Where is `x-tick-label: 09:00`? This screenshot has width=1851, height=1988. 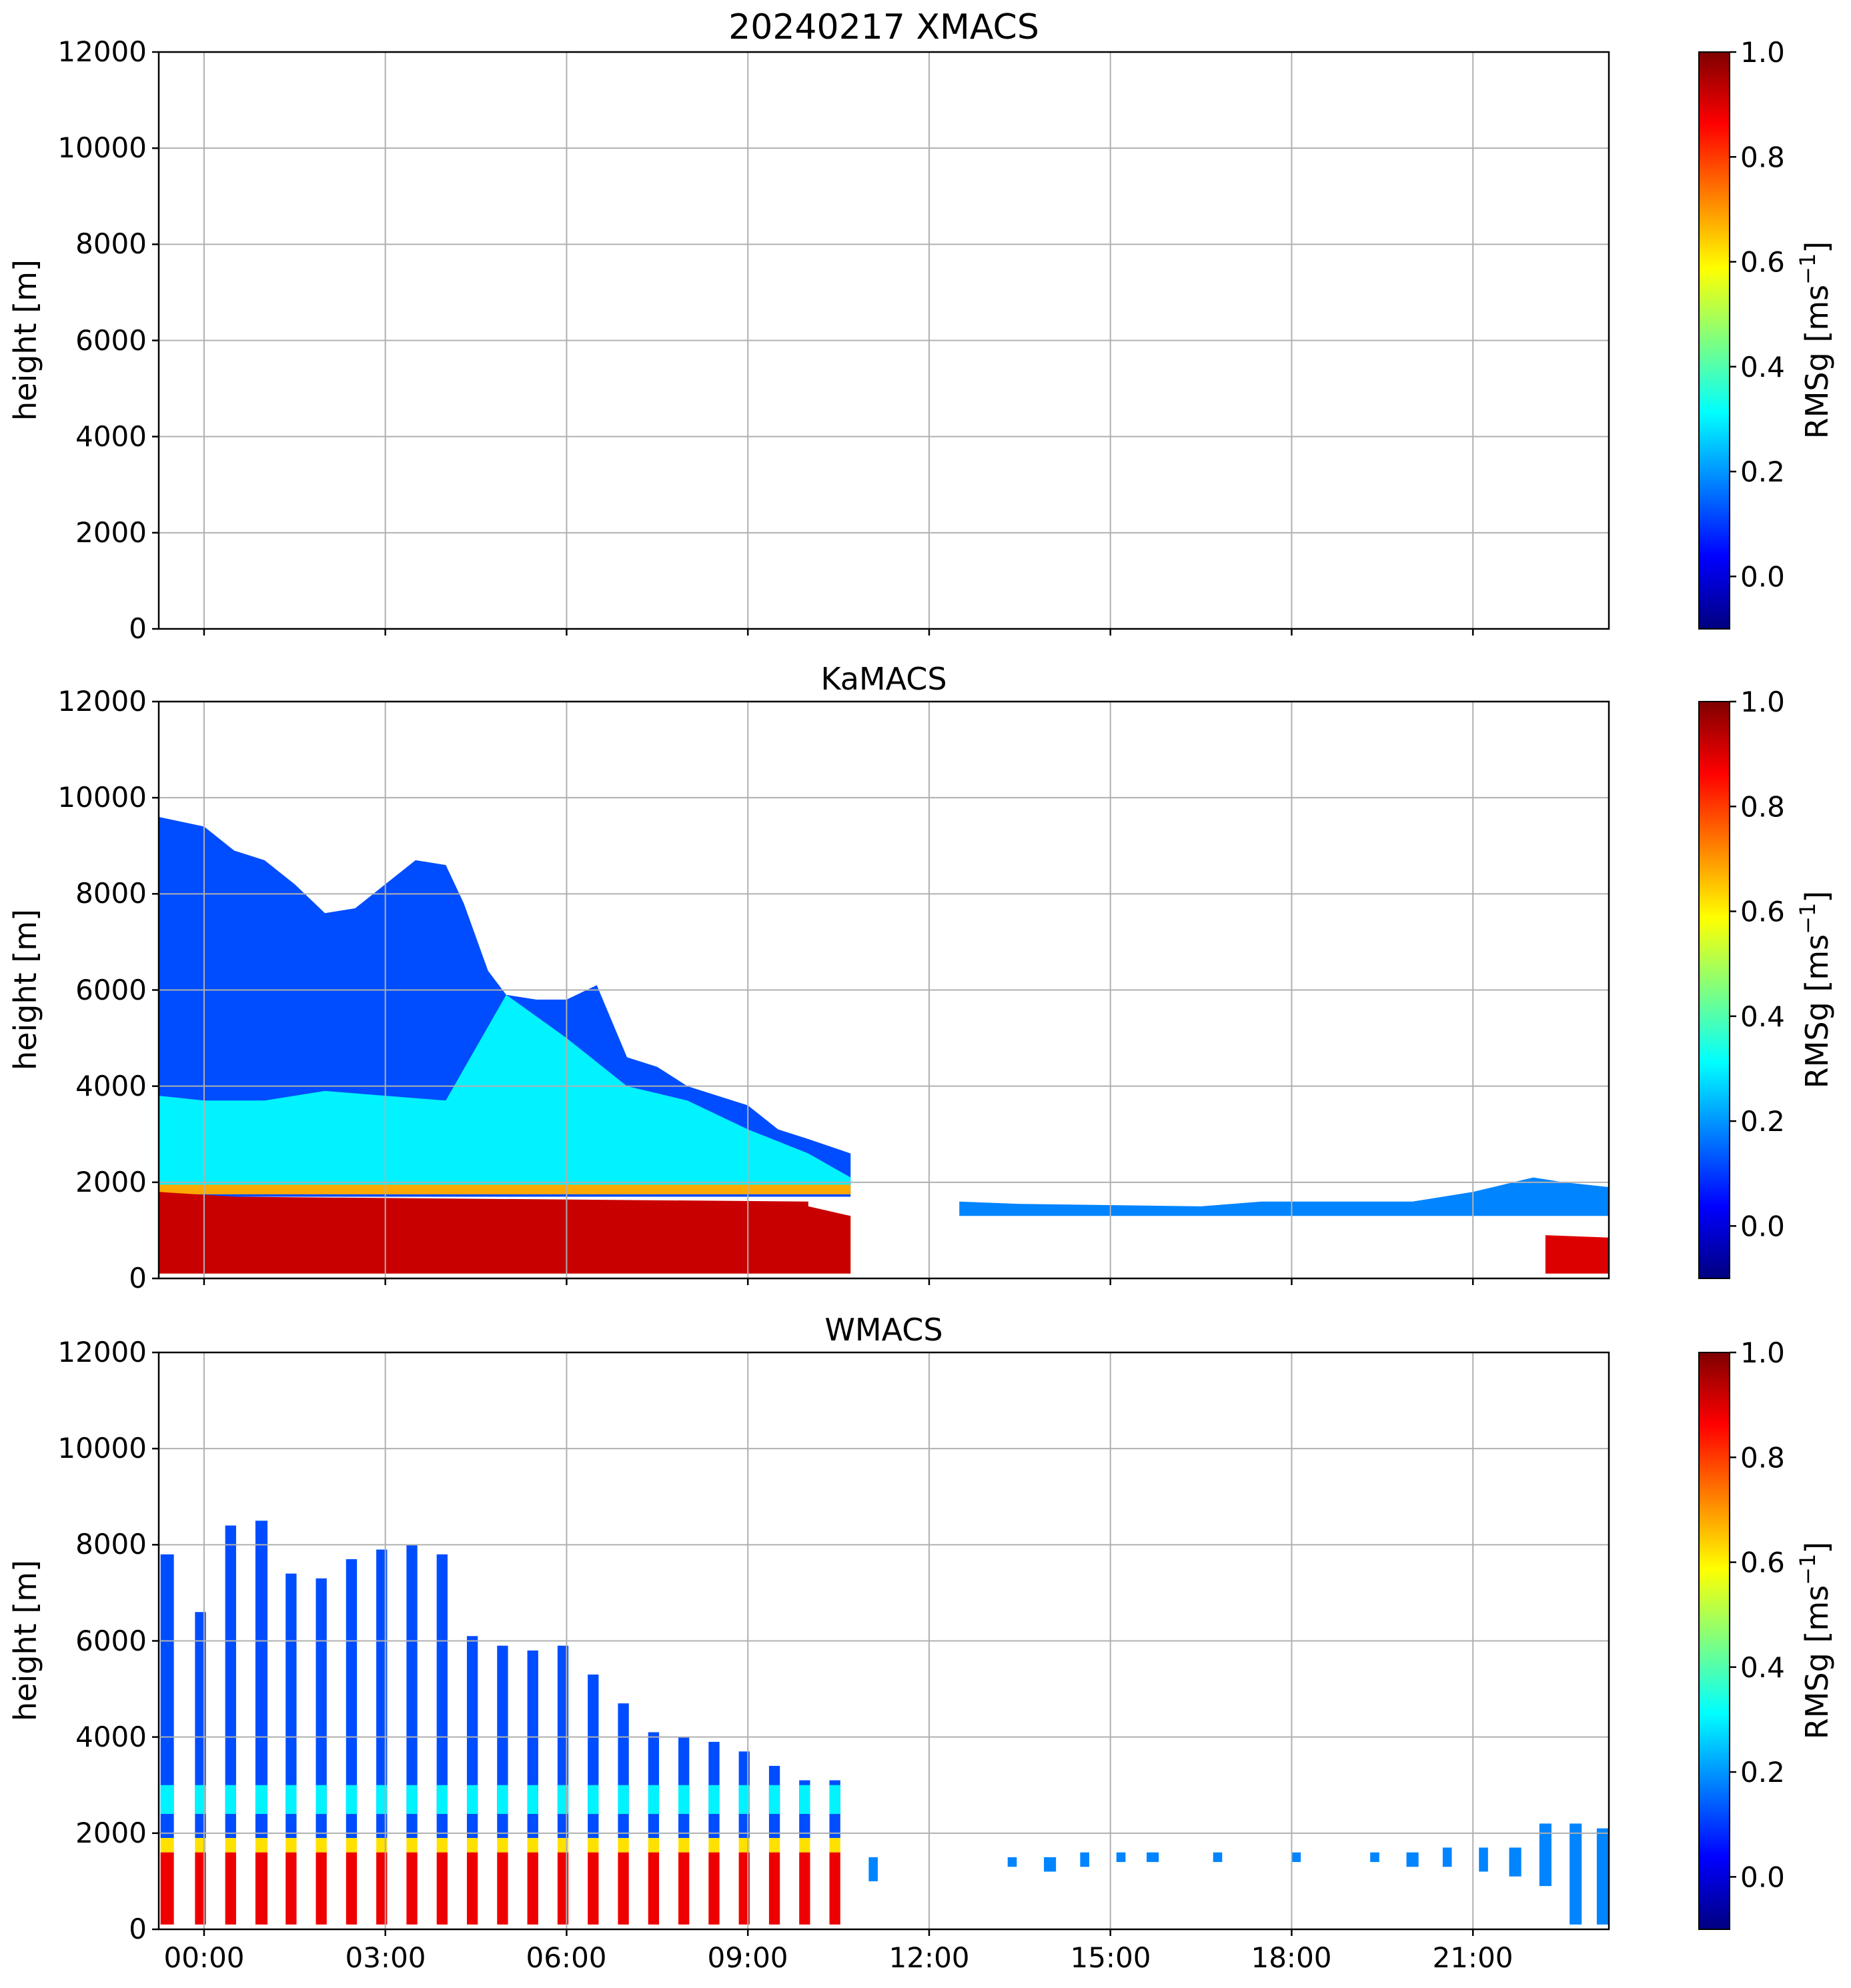 x-tick-label: 09:00 is located at coordinates (747, 1957).